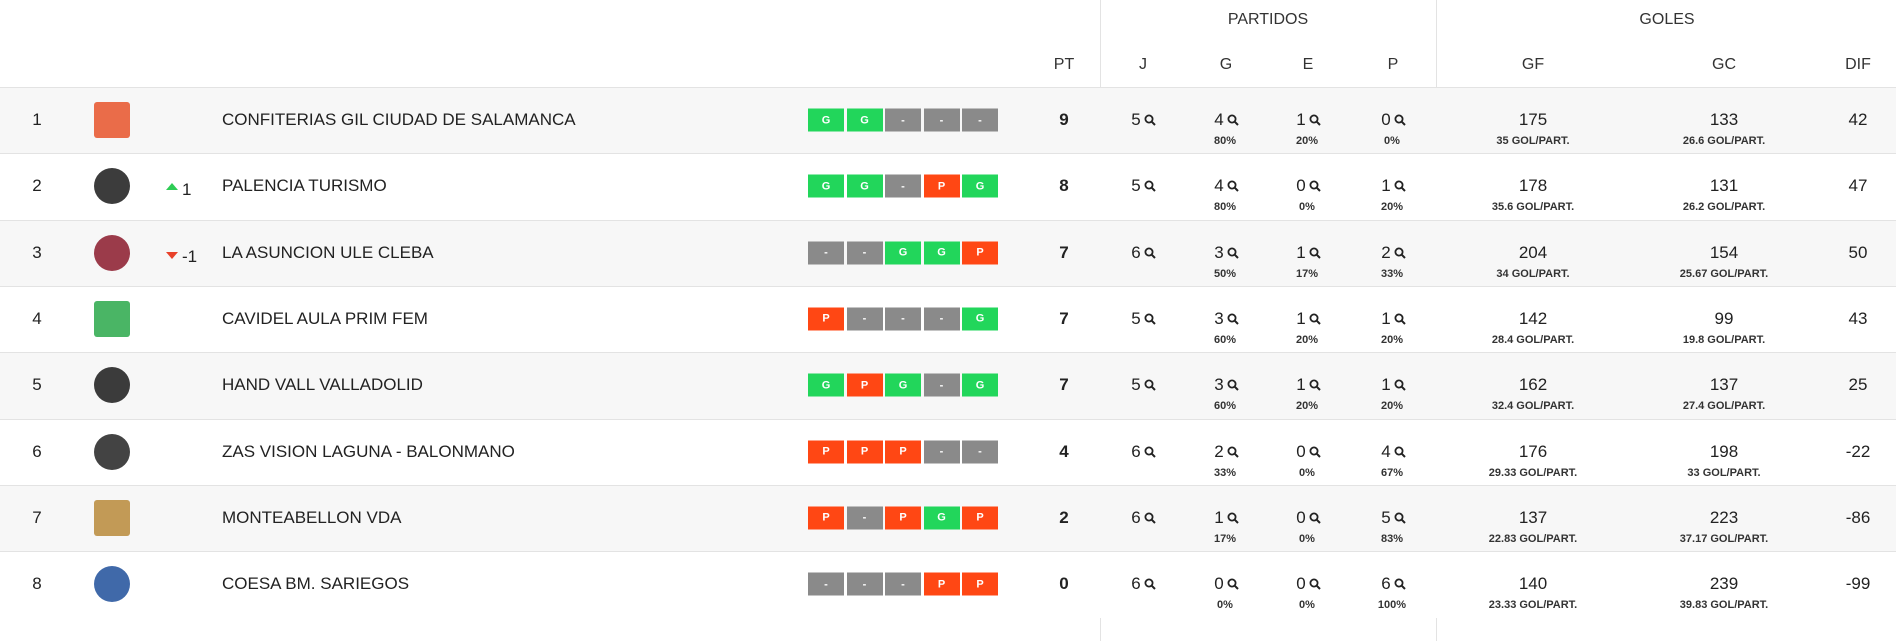 Image resolution: width=1896 pixels, height=641 pixels. Describe the element at coordinates (1724, 64) in the screenshot. I see `column-header: GC` at that location.